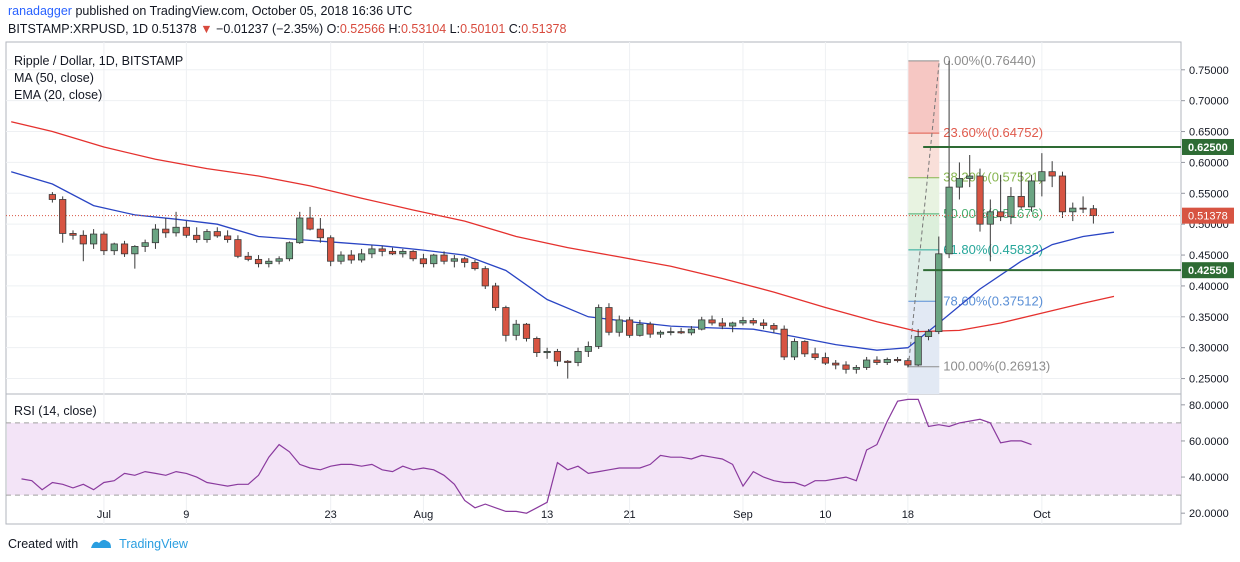  I want to click on rsi-axis-label: 80.0000, so click(1209, 406).